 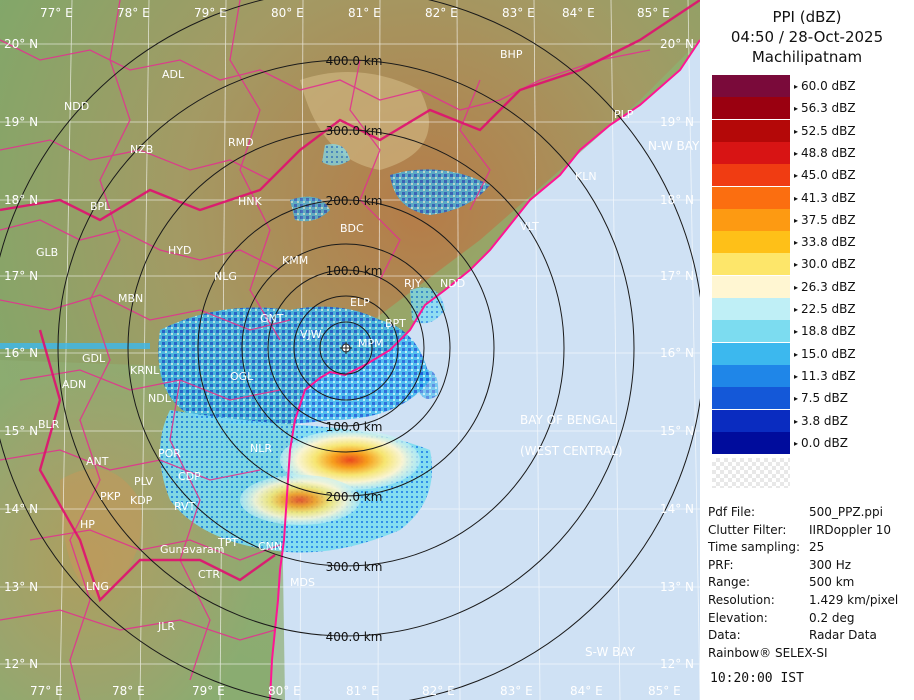 What do you see at coordinates (571, 451) in the screenshot?
I see `sea-label-west-central: (WEST CENTRAL)` at bounding box center [571, 451].